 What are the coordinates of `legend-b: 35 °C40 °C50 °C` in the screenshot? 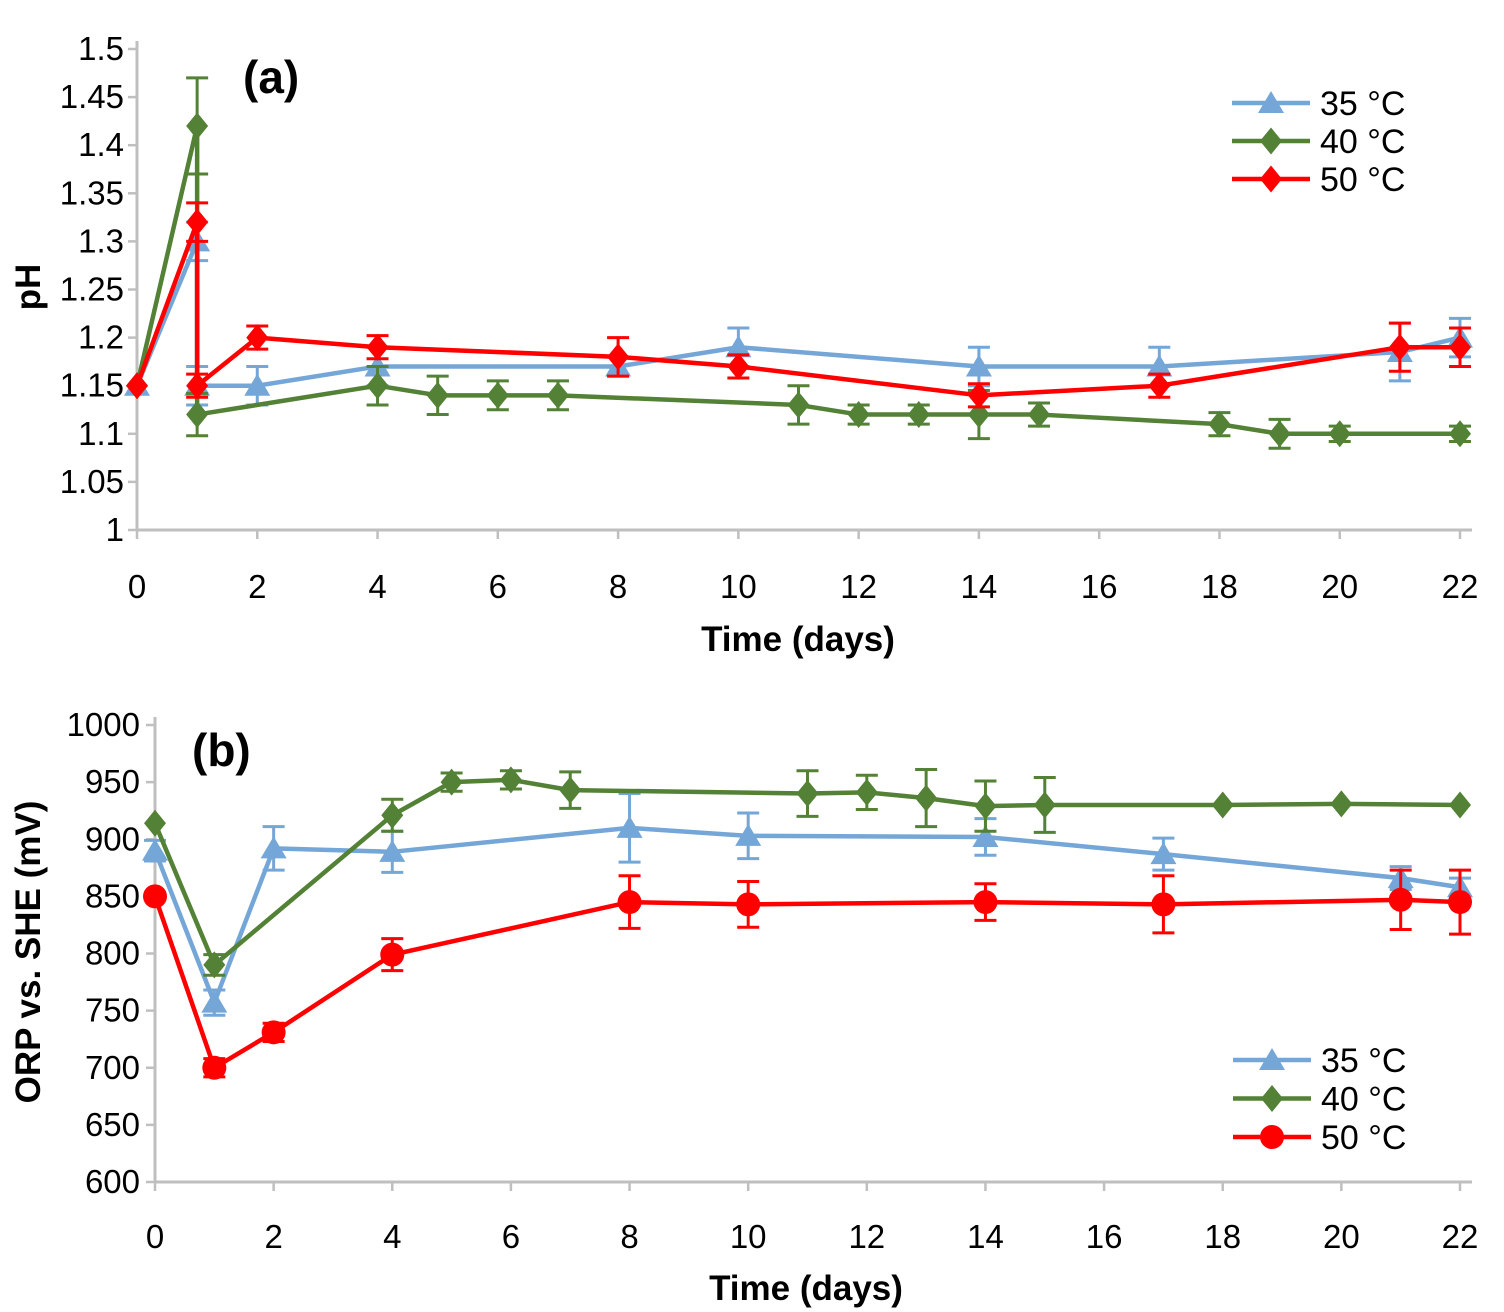 It's located at (1319, 1099).